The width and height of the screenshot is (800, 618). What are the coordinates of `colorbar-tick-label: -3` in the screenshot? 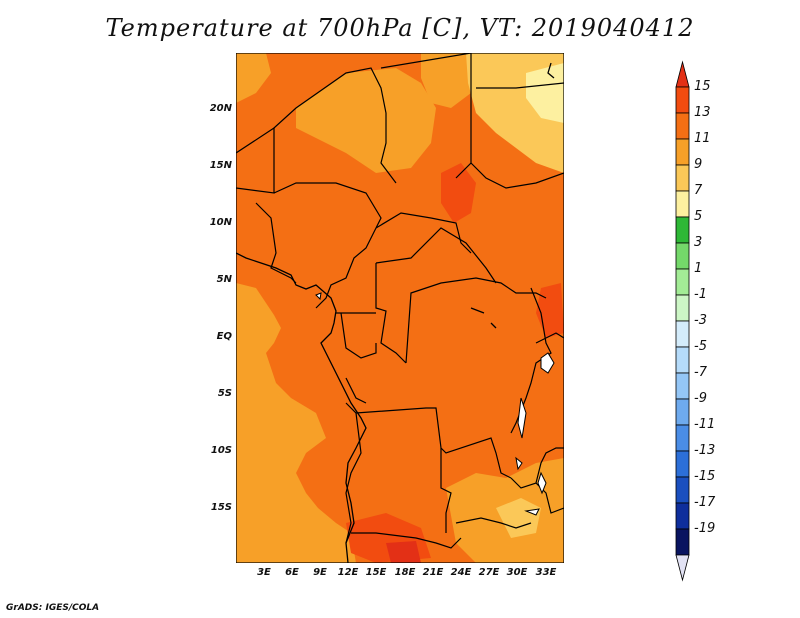 It's located at (700, 320).